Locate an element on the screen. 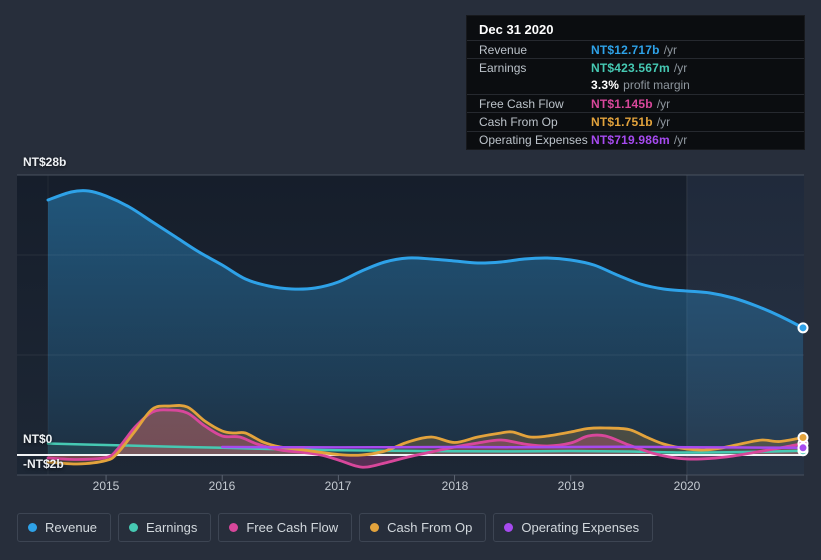  tooltip-value: NT$1.751b is located at coordinates (622, 121).